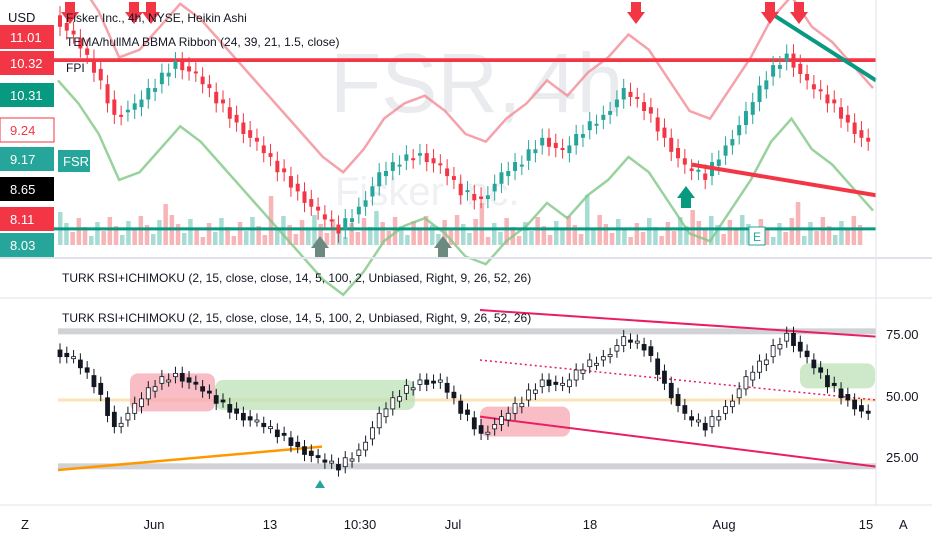  I want to click on price-tags: FSR 11.01 10.32 10.31 9.24 9.17 8.65 8.11 8.03, so click(45, 141).